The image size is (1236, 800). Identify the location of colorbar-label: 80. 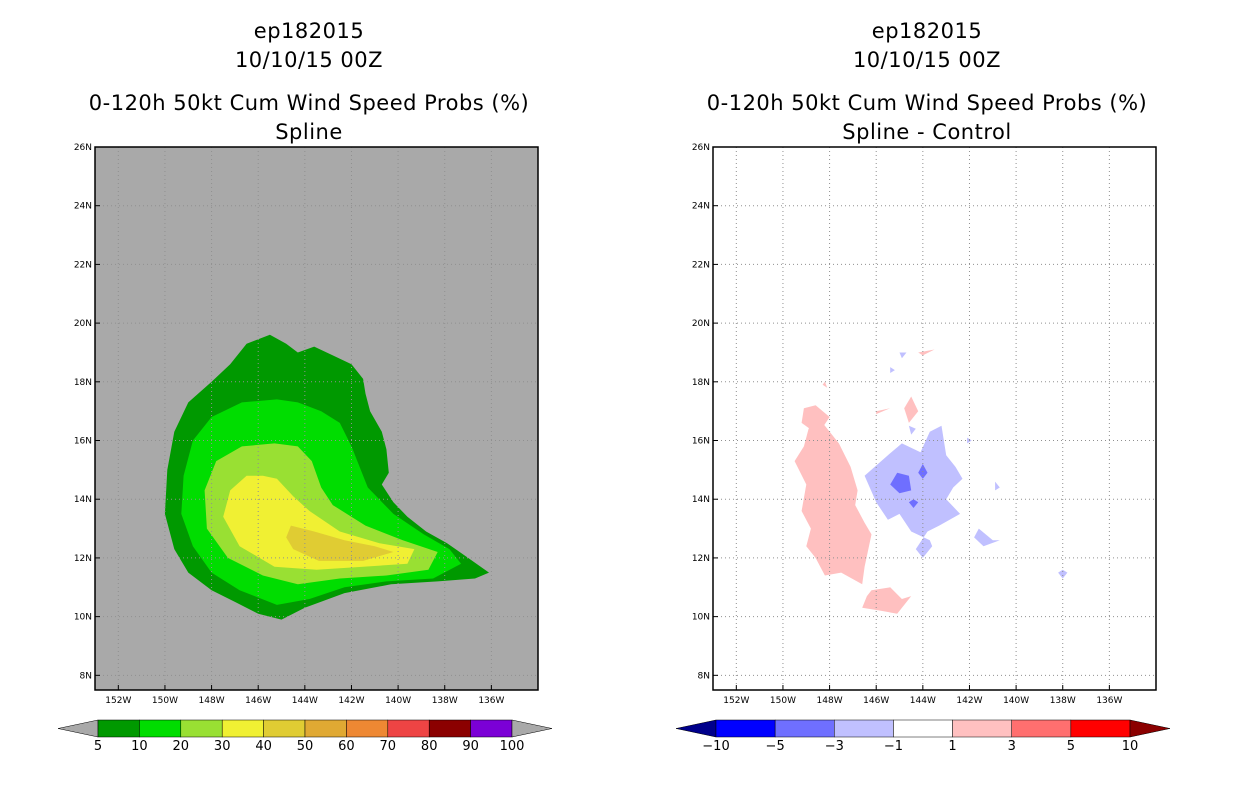
(429, 746).